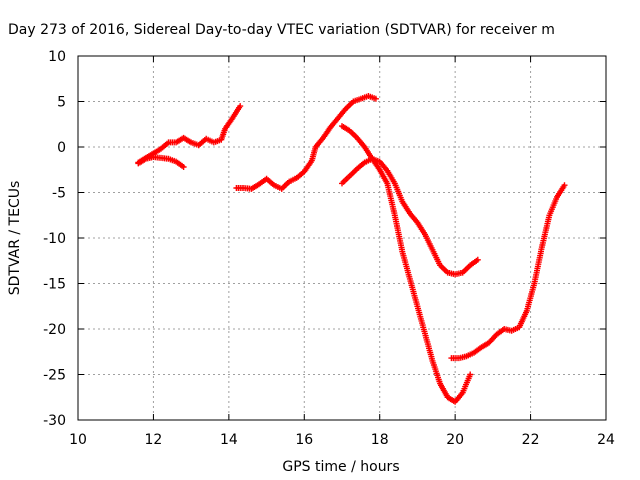 Image resolution: width=640 pixels, height=480 pixels. What do you see at coordinates (61, 148) in the screenshot?
I see `y-tick-label: 0` at bounding box center [61, 148].